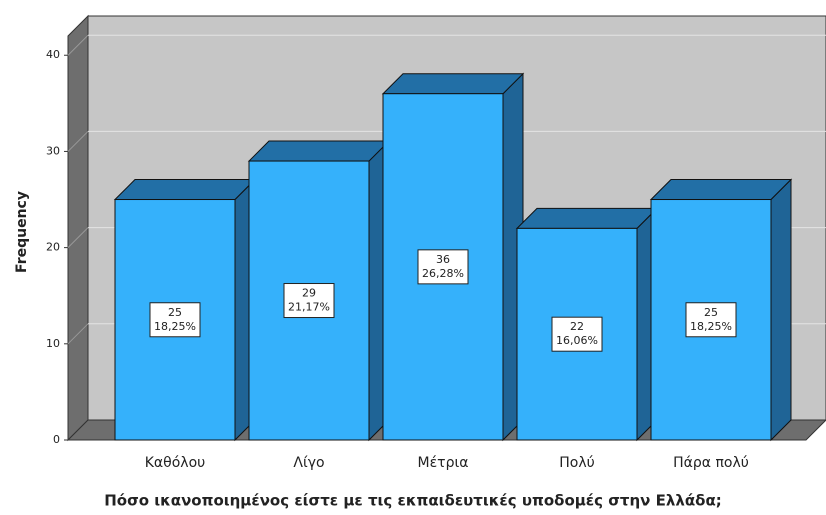 This screenshot has width=826, height=515. Describe the element at coordinates (711, 463) in the screenshot. I see `x-tick-label: Πάρα πολύ` at that location.